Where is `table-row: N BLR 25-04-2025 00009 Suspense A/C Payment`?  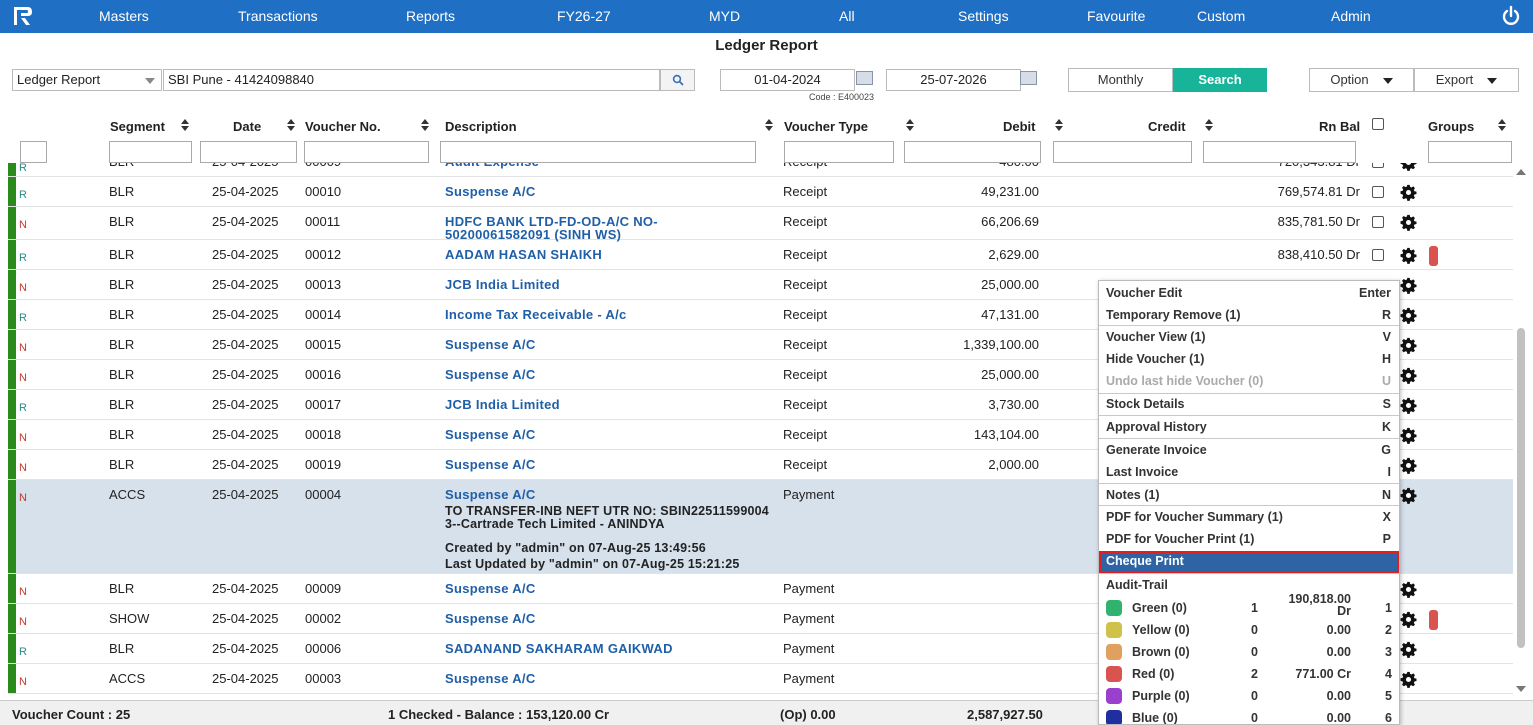
table-row: N BLR 25-04-2025 00009 Suspense A/C Payment is located at coordinates (760, 589).